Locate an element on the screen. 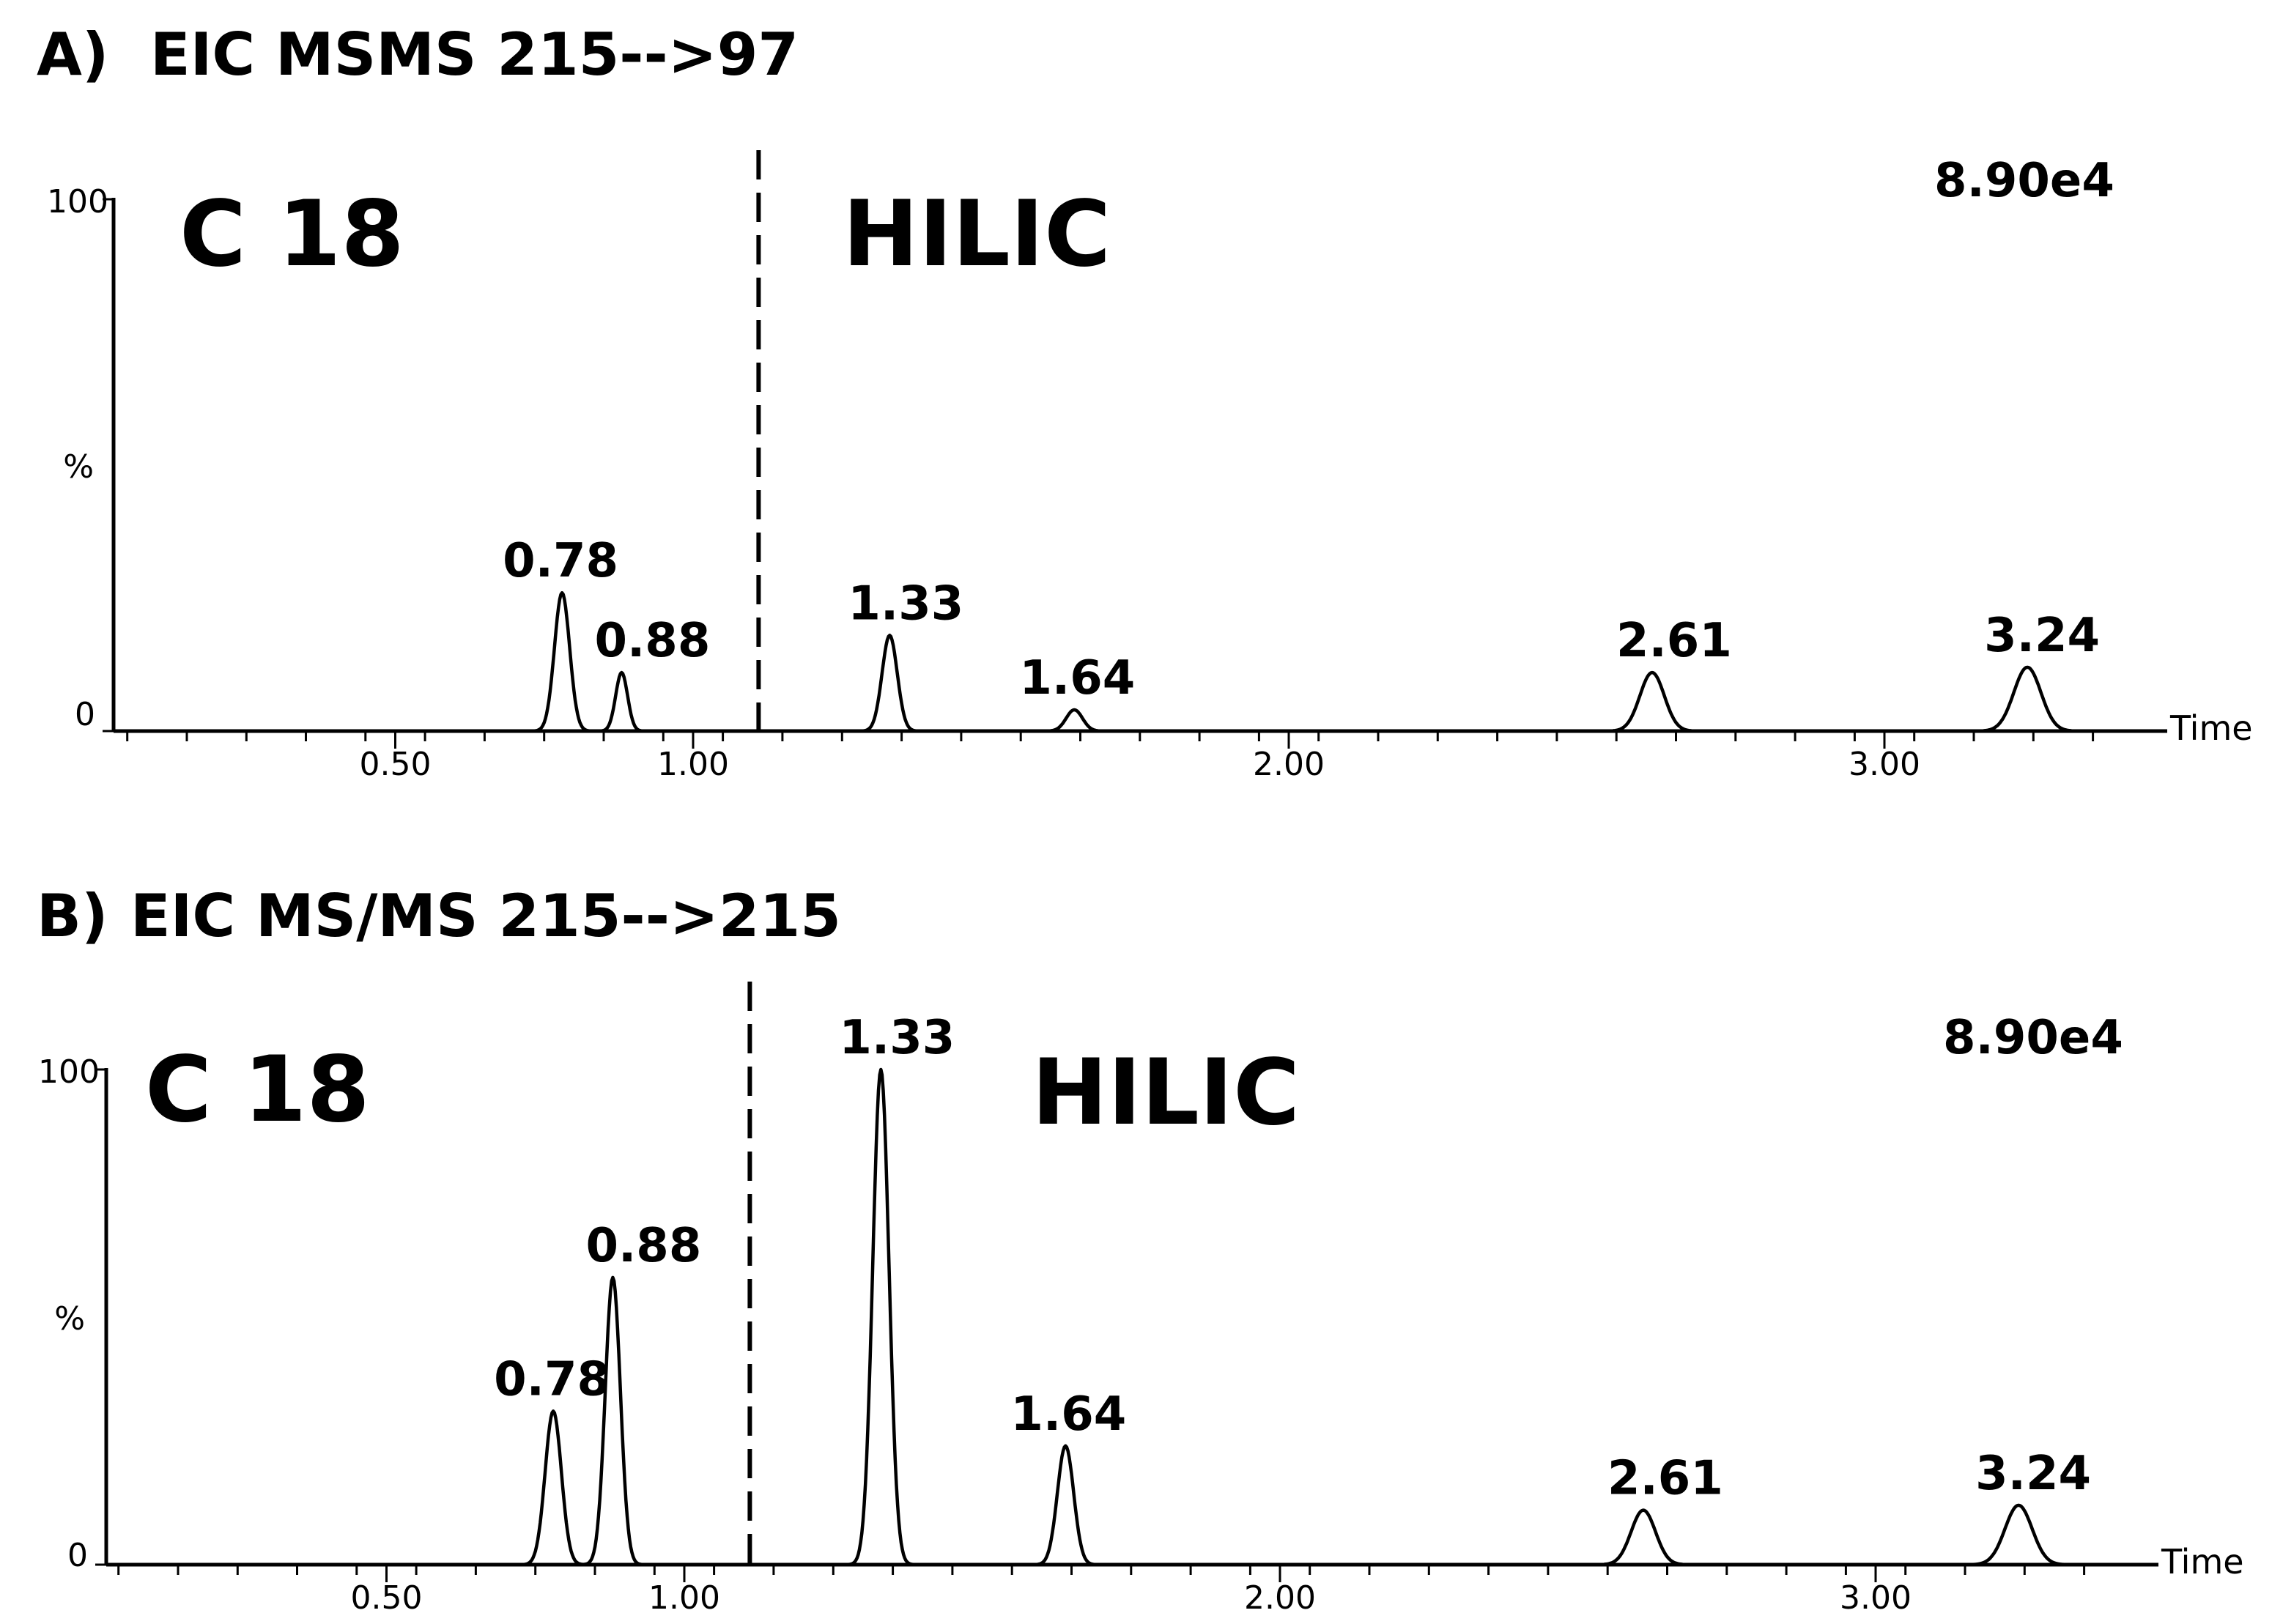 This screenshot has height=1624, width=2272. panel-a-x-tick-label: 2.00 is located at coordinates (1289, 765).